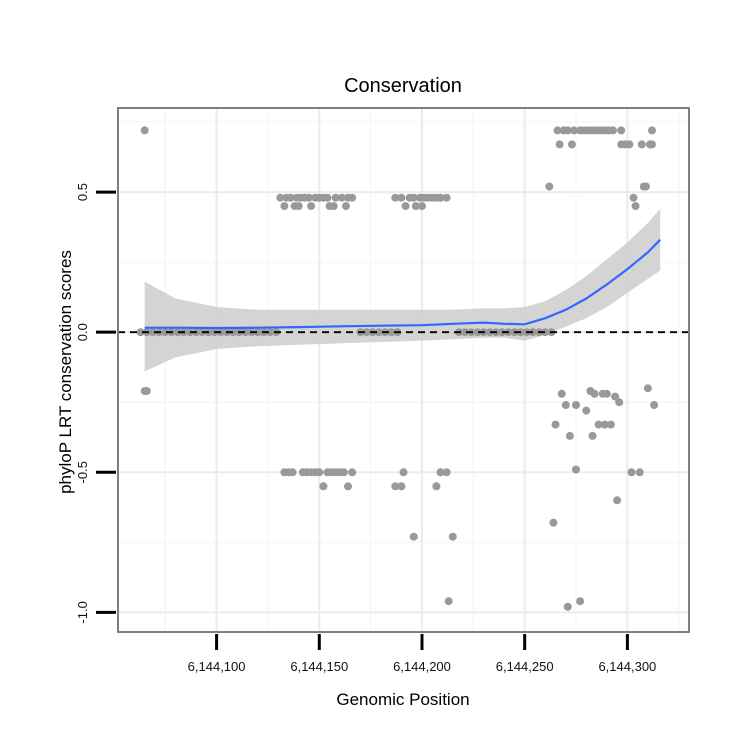 The image size is (750, 750). What do you see at coordinates (65, 372) in the screenshot?
I see `y-axis-title: phyloP LRT conservation scores` at bounding box center [65, 372].